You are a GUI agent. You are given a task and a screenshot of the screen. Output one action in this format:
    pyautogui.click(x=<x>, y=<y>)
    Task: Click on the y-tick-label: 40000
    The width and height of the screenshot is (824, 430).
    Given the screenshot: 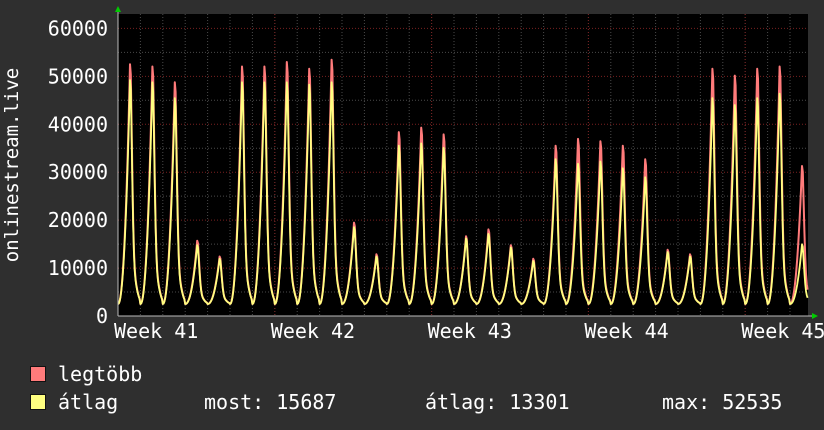 What is the action you would take?
    pyautogui.click(x=78, y=124)
    